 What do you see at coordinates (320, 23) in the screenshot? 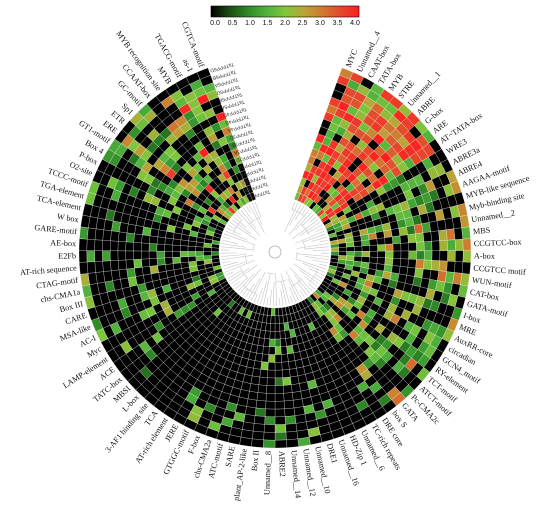
I see `colorbar-tick-label: 3.0` at bounding box center [320, 23].